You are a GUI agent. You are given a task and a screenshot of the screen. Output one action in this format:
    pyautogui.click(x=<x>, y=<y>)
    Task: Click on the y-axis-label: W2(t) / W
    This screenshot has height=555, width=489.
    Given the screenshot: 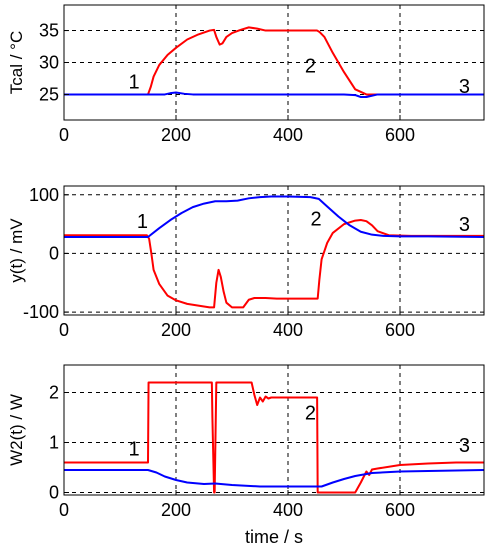 What is the action you would take?
    pyautogui.click(x=16, y=430)
    